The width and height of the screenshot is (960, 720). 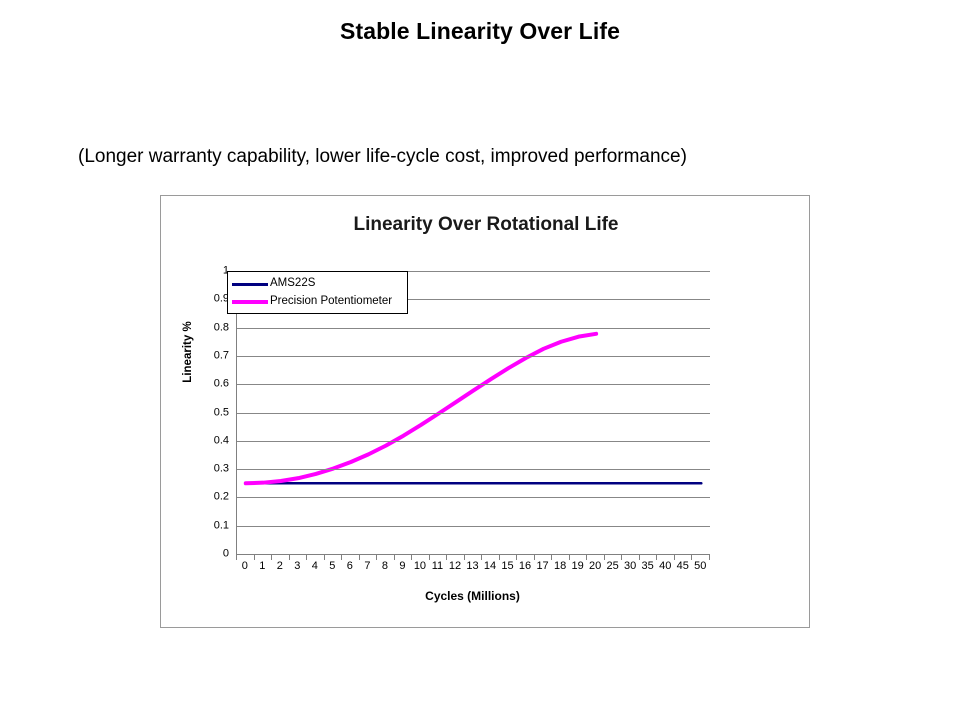 I want to click on x-axis-tick-label: 19, so click(x=577, y=566).